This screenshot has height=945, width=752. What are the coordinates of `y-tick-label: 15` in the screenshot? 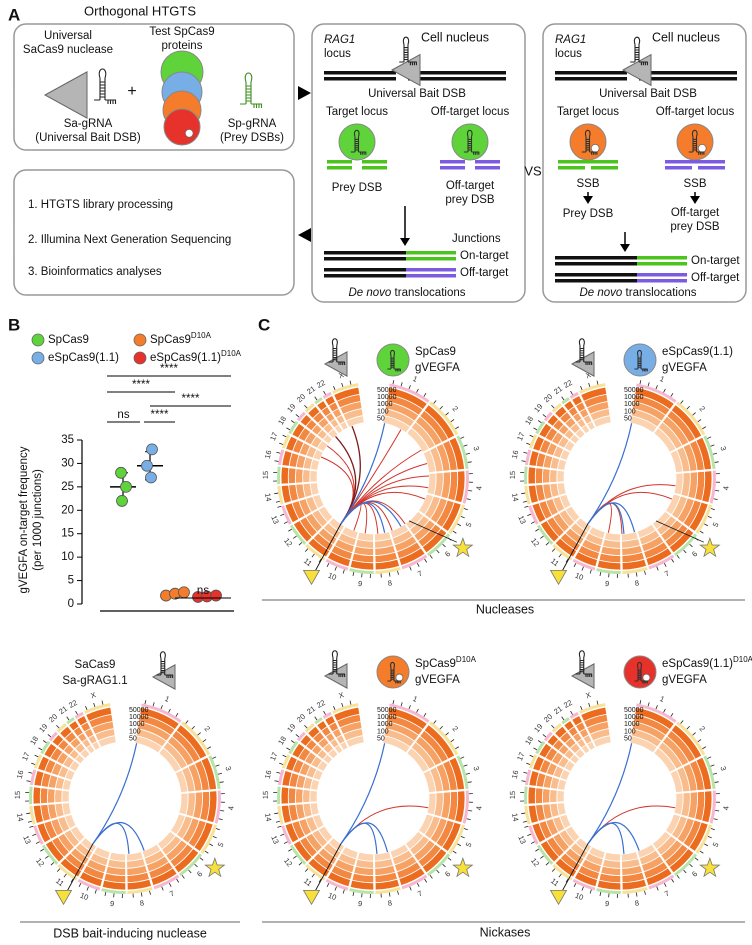 It's located at (67, 534).